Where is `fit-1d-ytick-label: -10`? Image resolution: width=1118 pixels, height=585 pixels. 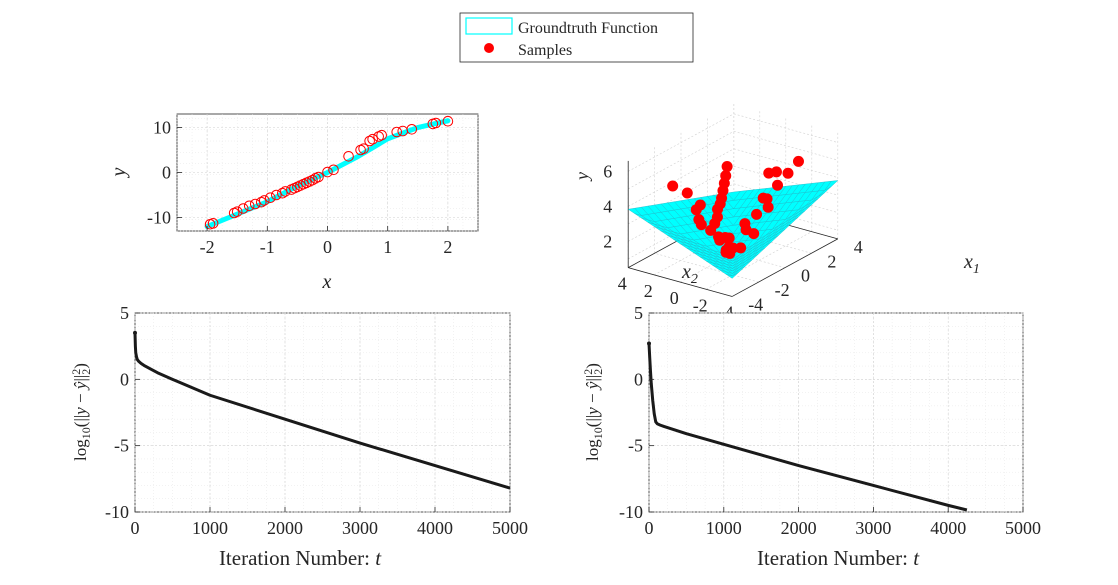 fit-1d-ytick-label: -10 is located at coordinates (159, 218).